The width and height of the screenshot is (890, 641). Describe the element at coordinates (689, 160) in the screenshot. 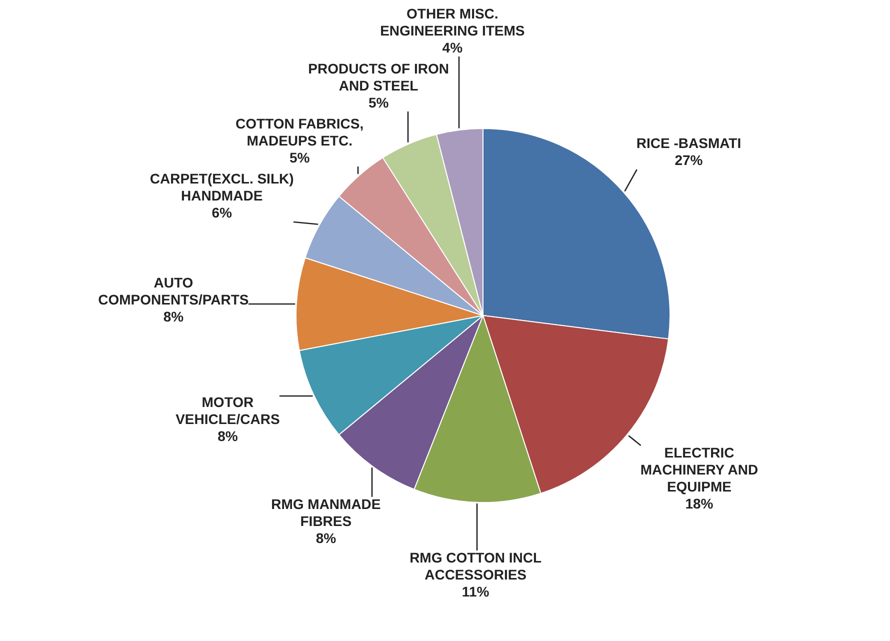

I see `data-label: 27%` at that location.